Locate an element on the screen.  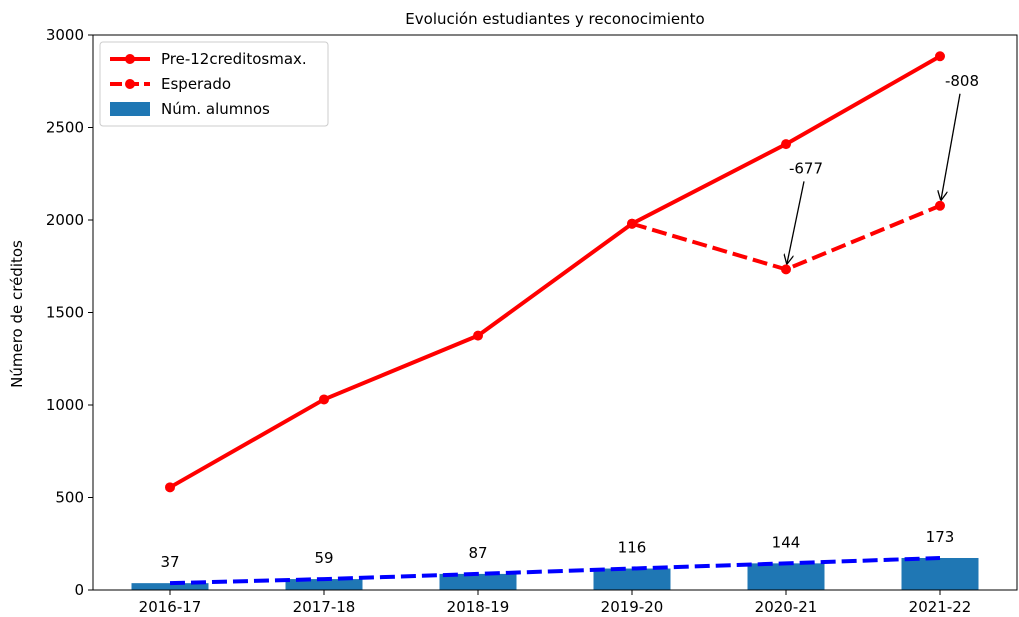
x-tick-label-2021-22: 2021-22 is located at coordinates (940, 607).